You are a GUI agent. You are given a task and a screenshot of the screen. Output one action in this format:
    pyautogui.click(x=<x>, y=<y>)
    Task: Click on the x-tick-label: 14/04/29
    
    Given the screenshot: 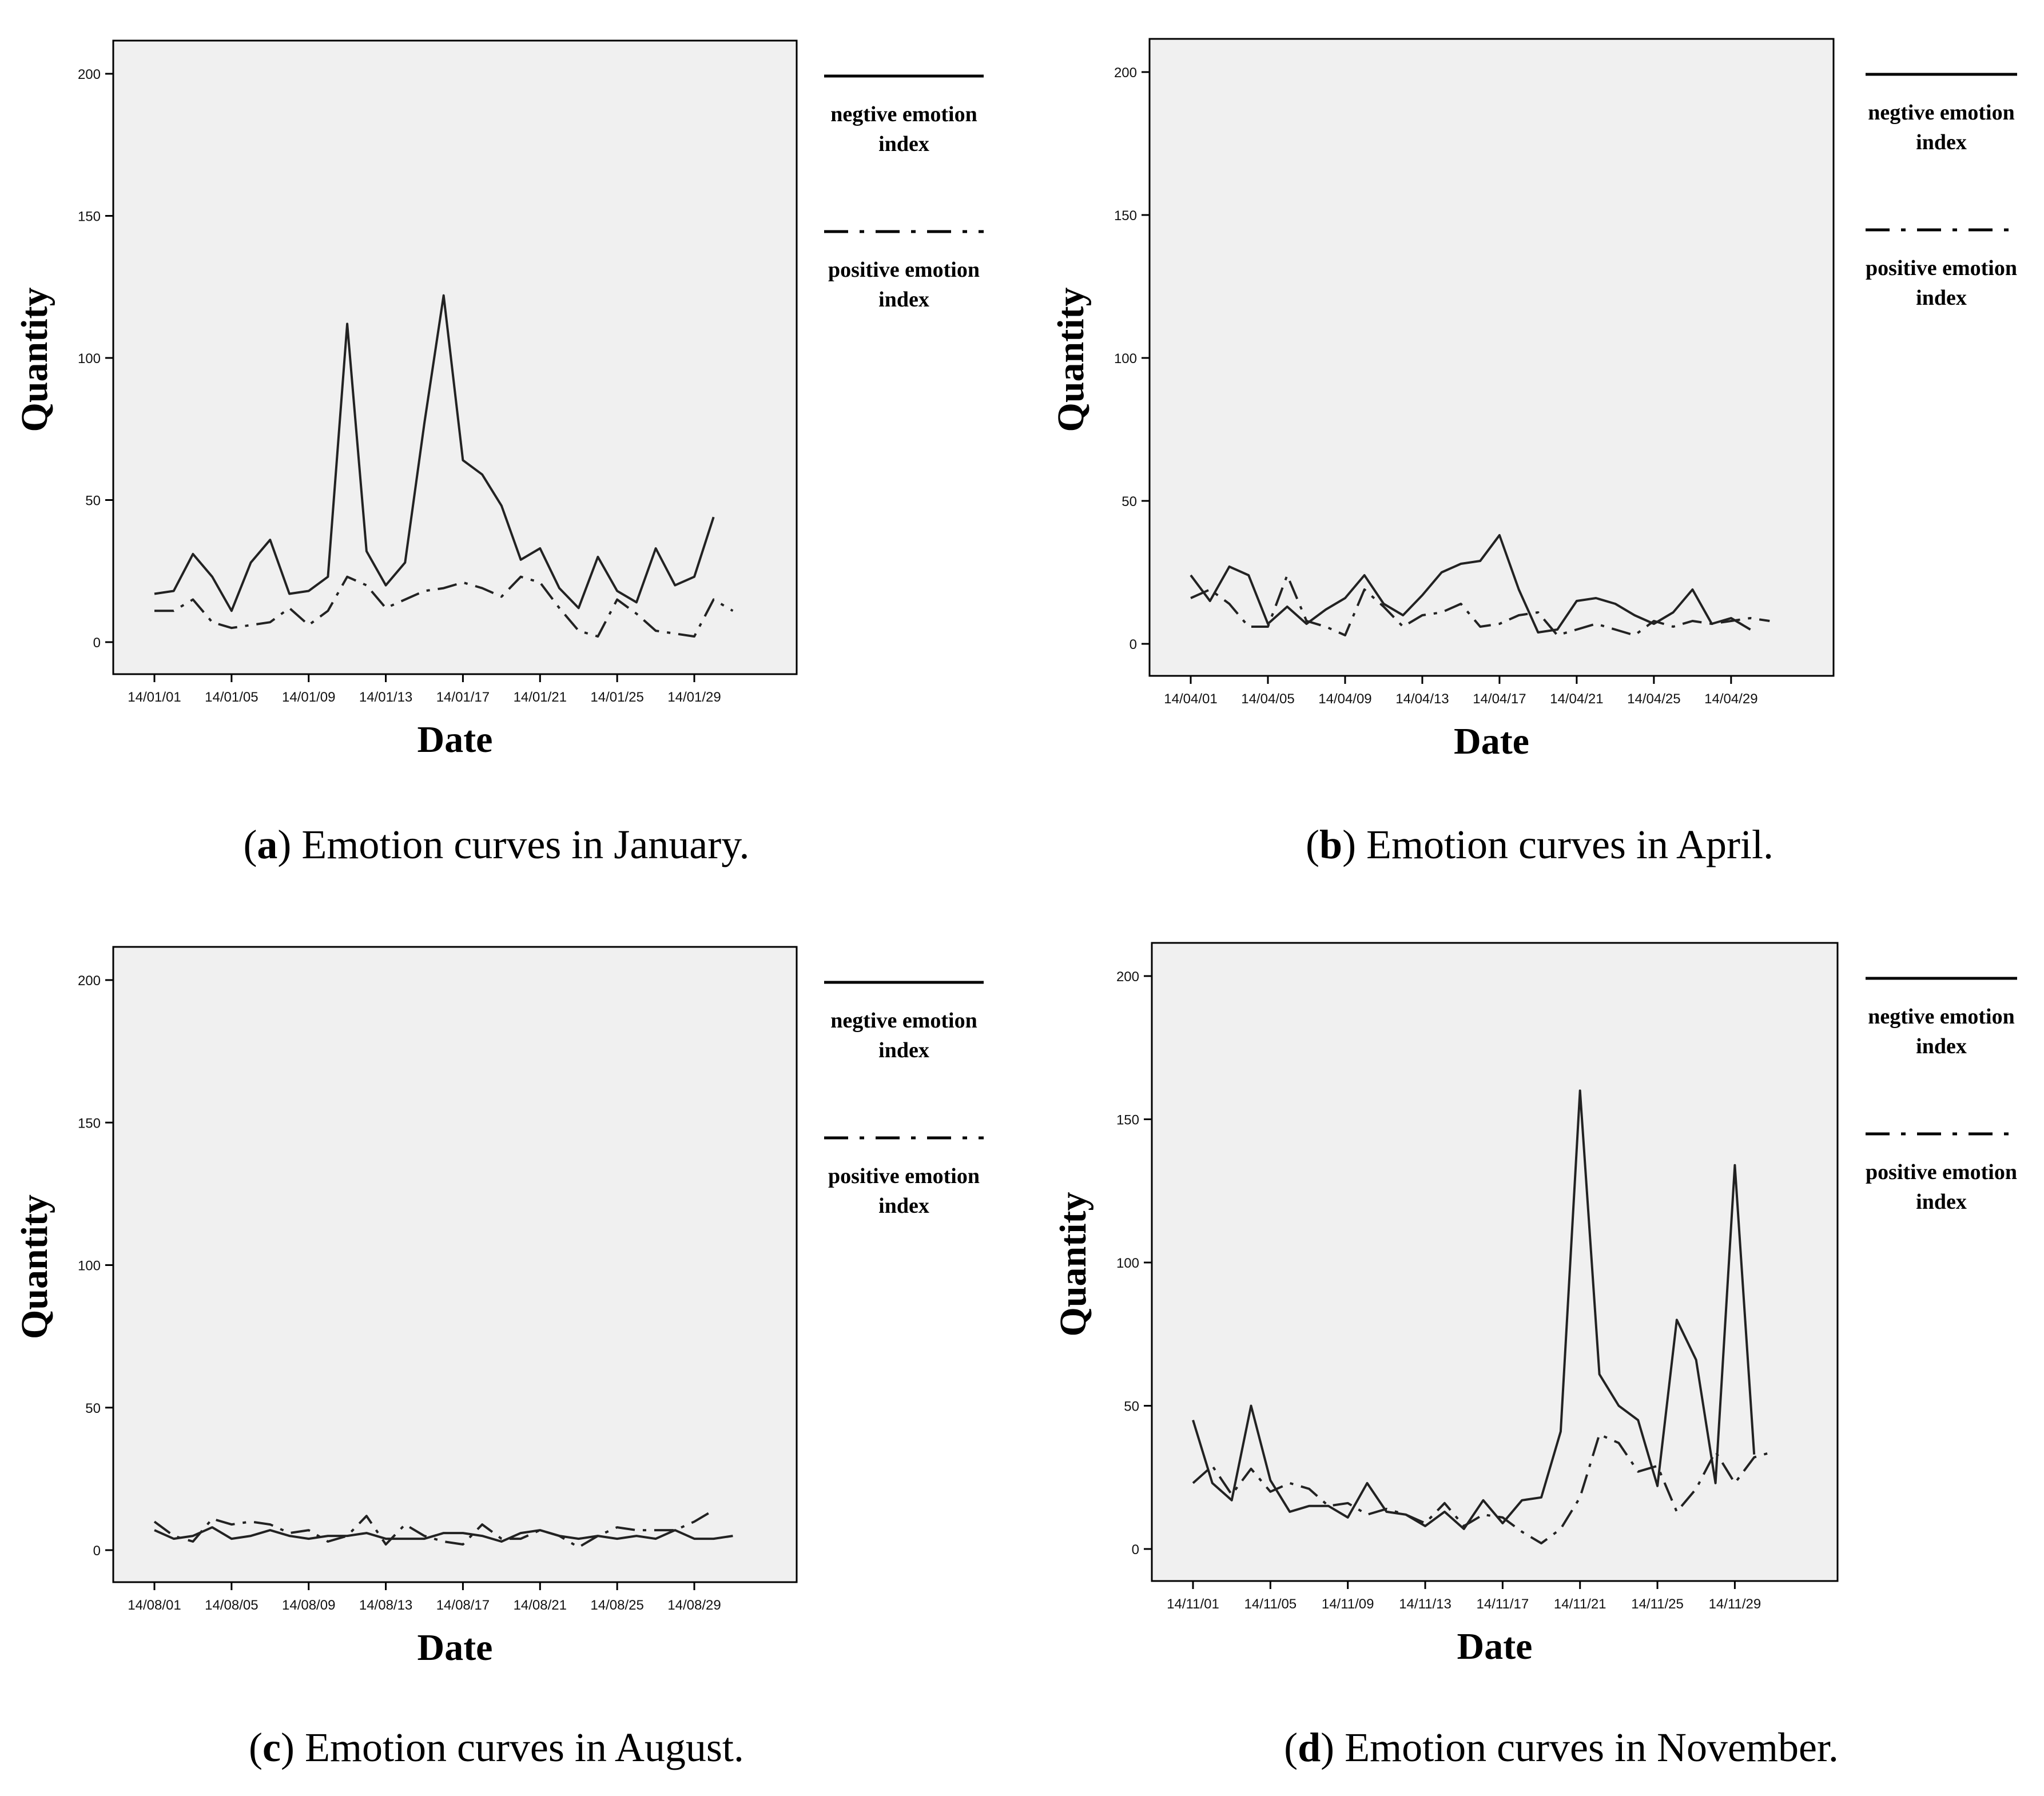 What is the action you would take?
    pyautogui.click(x=1730, y=699)
    